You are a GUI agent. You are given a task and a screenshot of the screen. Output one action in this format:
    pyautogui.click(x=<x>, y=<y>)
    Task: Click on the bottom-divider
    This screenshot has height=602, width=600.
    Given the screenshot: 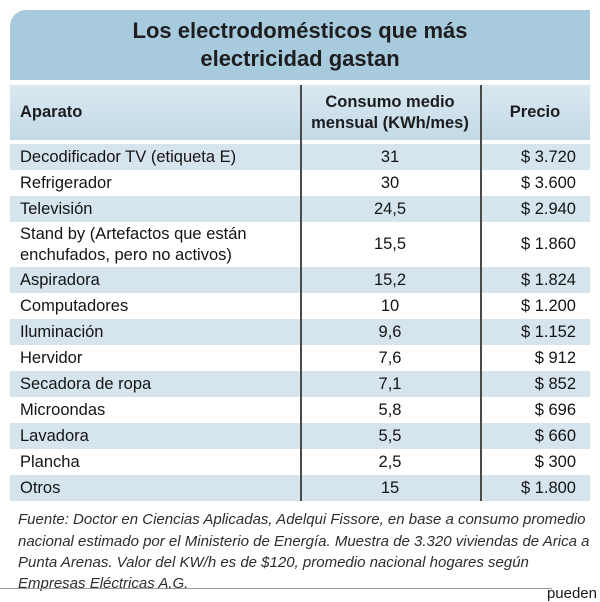 What is the action you would take?
    pyautogui.click(x=276, y=588)
    